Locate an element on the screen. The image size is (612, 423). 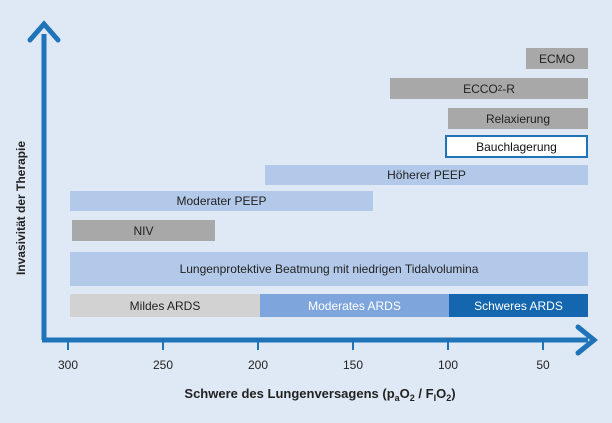
y-axis-title: Invasivität der Therapie is located at coordinates (21, 208).